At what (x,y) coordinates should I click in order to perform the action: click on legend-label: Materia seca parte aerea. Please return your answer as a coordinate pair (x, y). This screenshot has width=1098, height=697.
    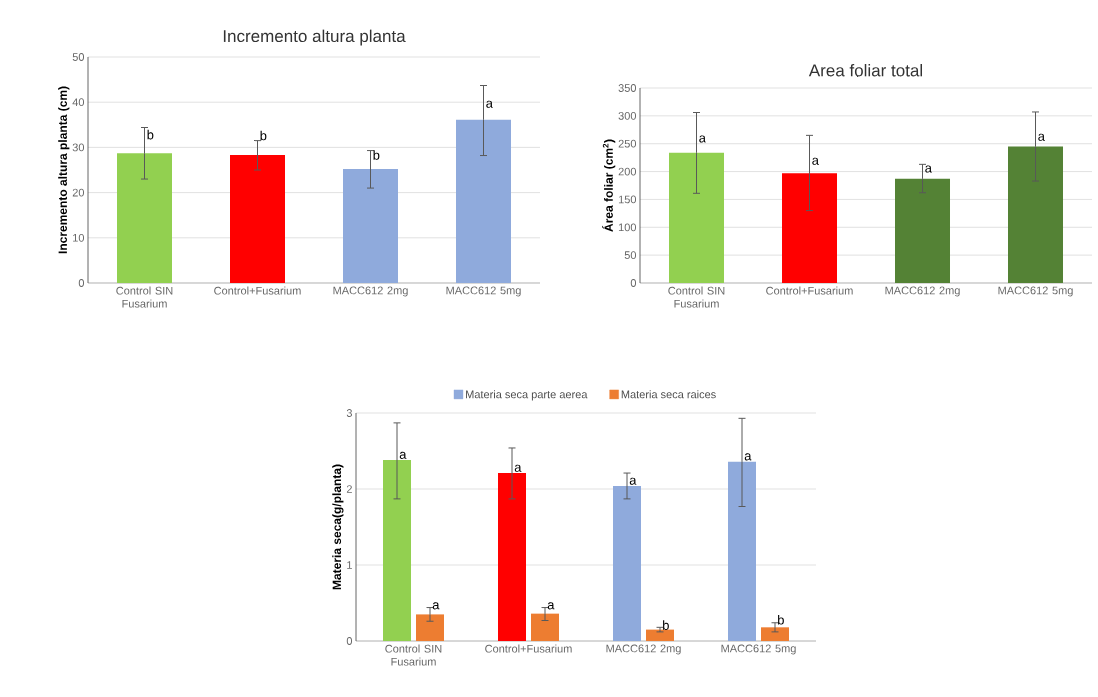
    Looking at the image, I should click on (527, 395).